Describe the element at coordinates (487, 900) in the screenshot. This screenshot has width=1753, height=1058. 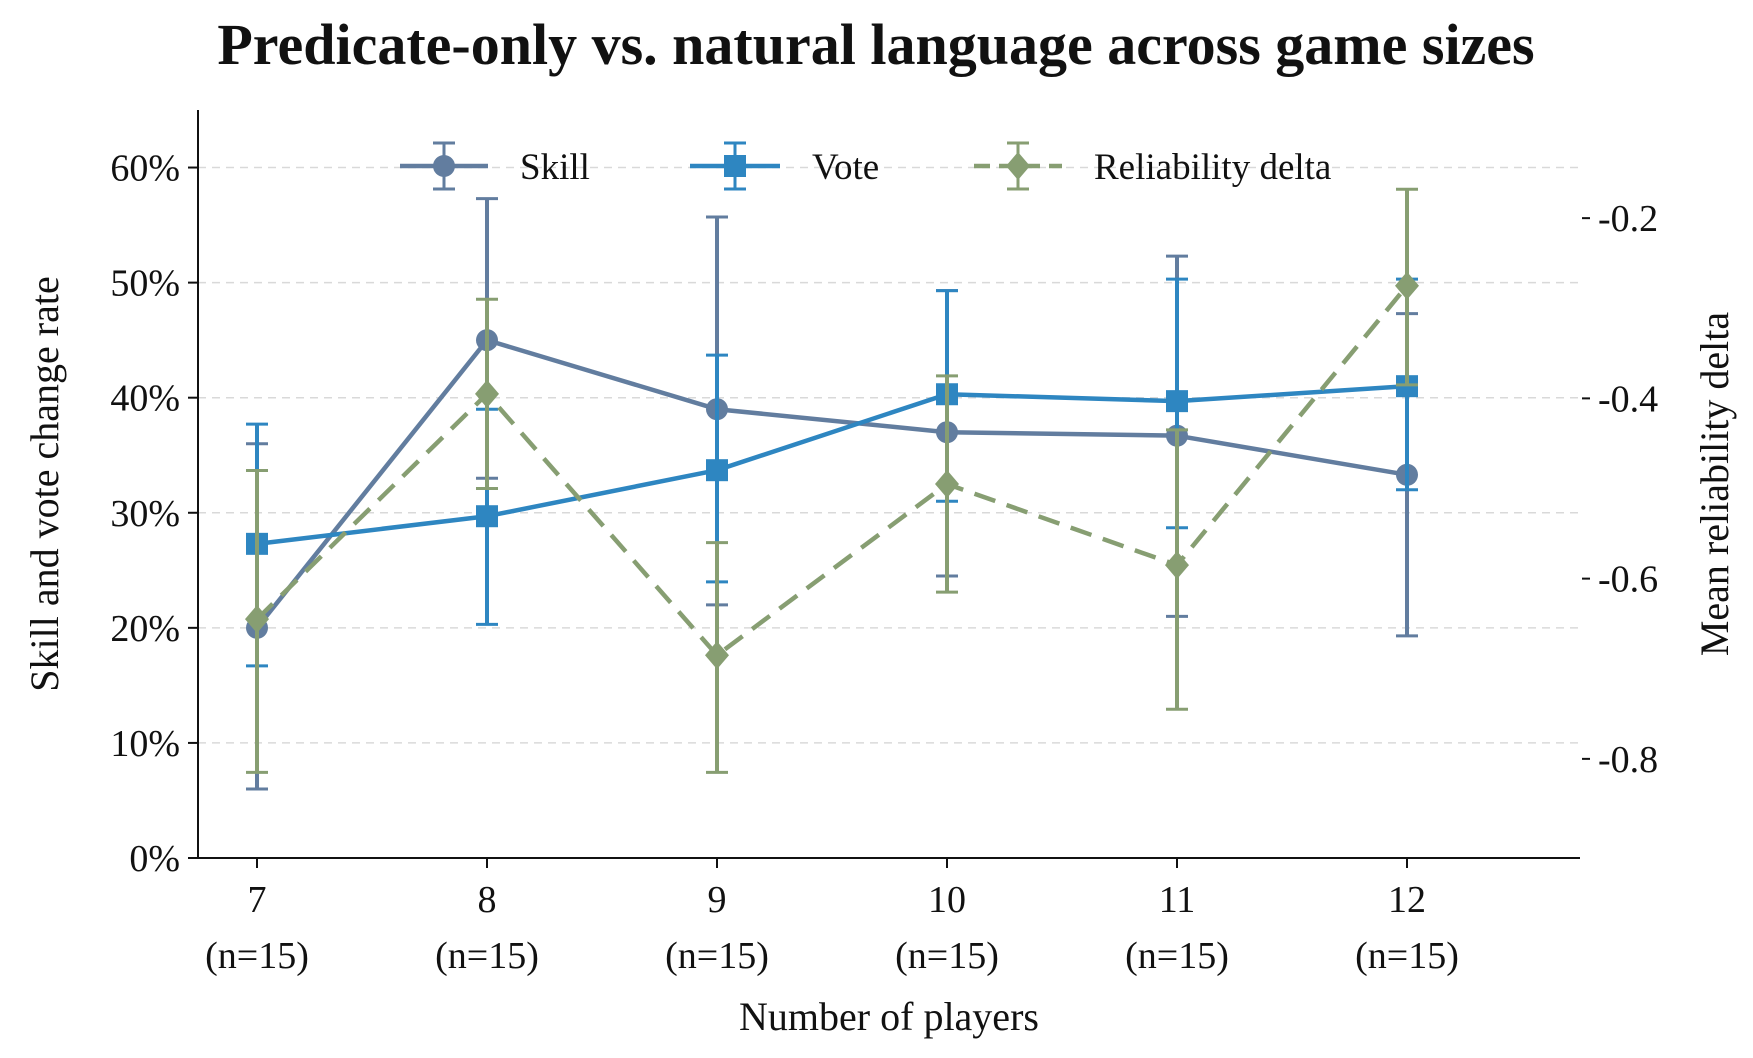
I see `x-tick-label: 8` at that location.